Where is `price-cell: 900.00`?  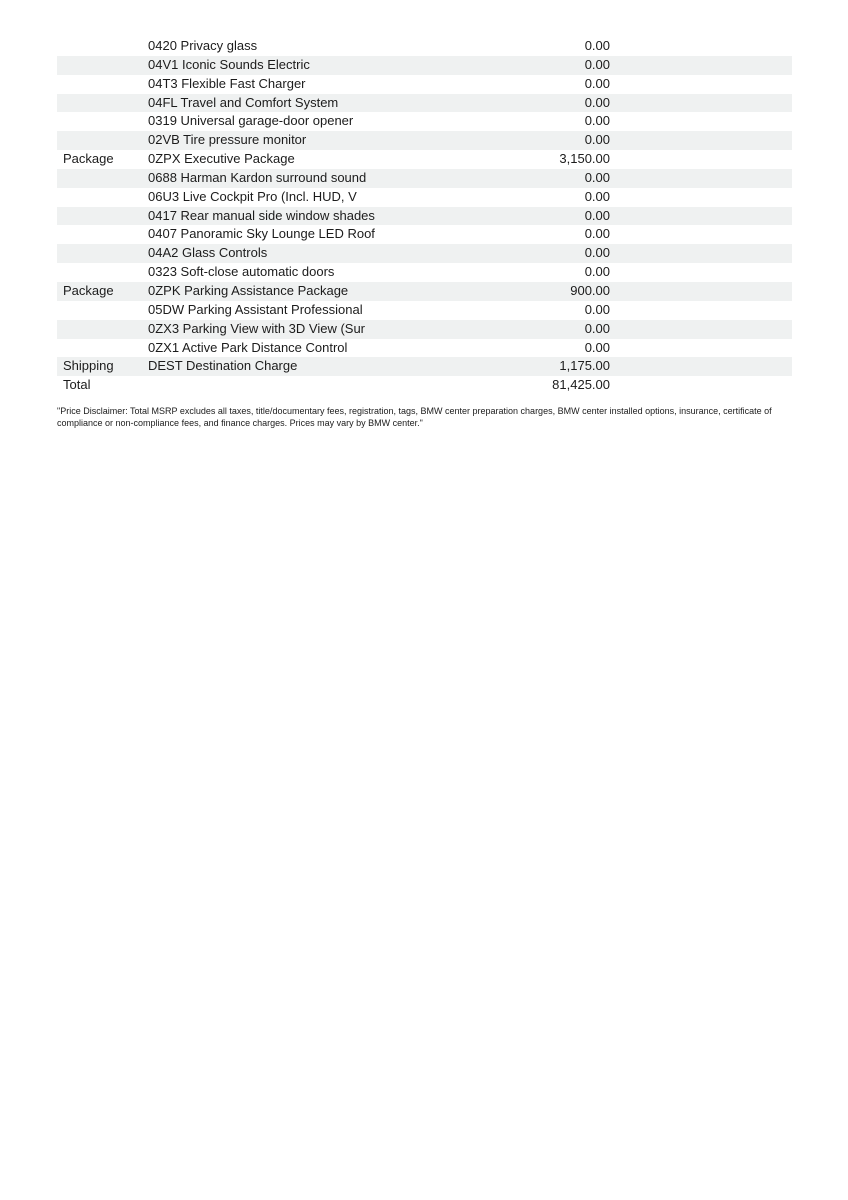
price-cell: 900.00 is located at coordinates (590, 290).